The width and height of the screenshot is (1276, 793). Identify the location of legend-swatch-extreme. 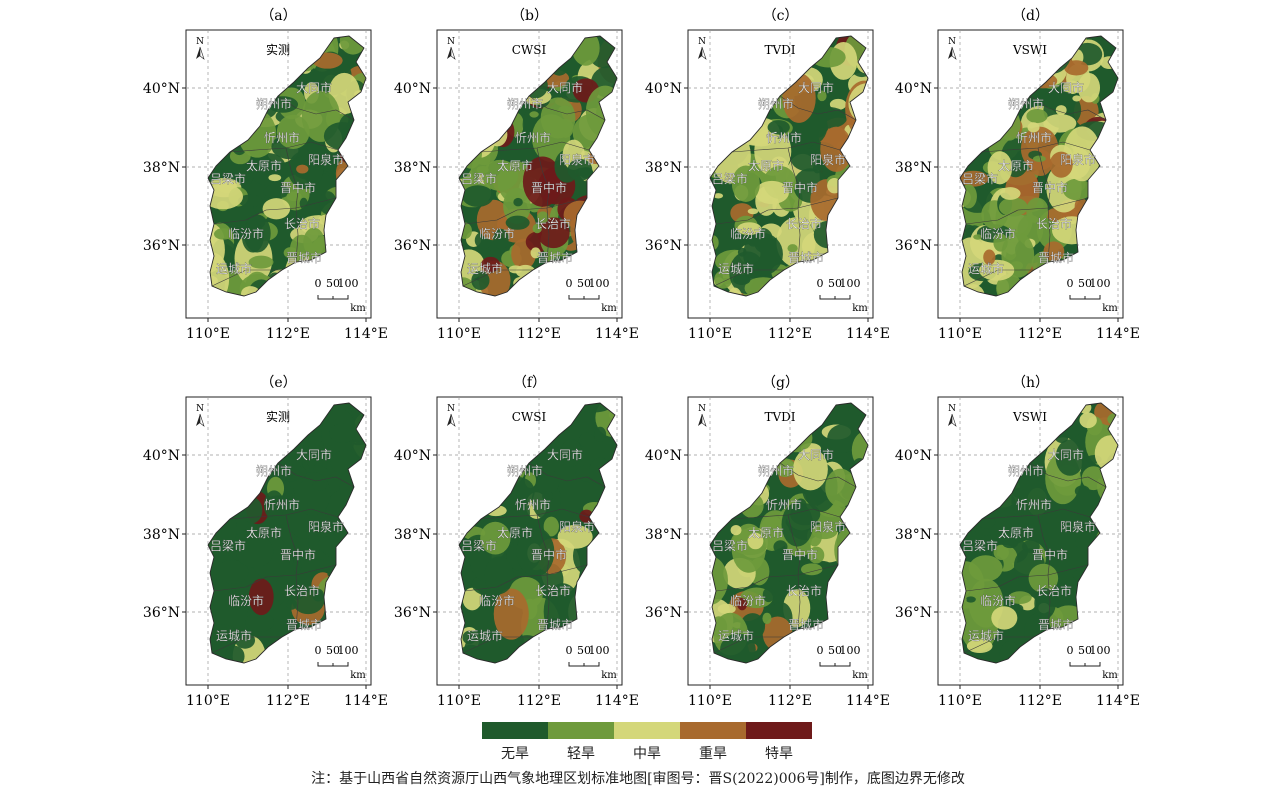
(779, 730).